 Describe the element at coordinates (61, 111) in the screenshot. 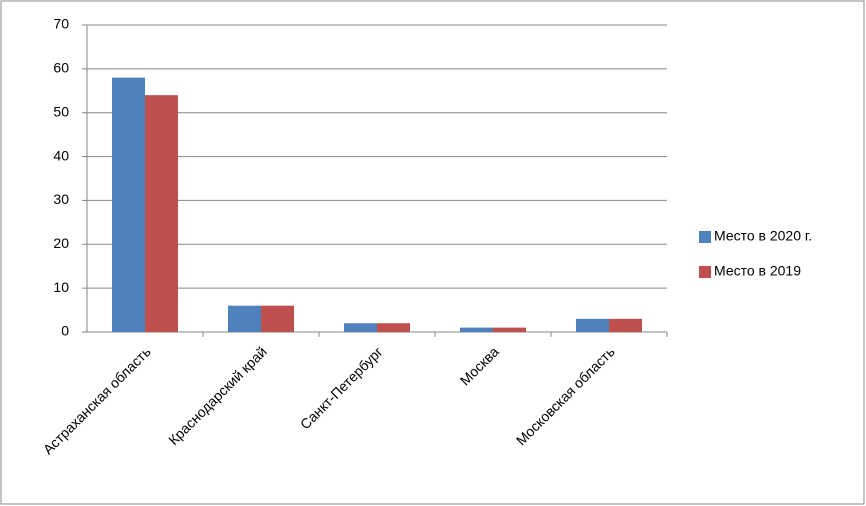

I see `y-tick-label: 50` at that location.